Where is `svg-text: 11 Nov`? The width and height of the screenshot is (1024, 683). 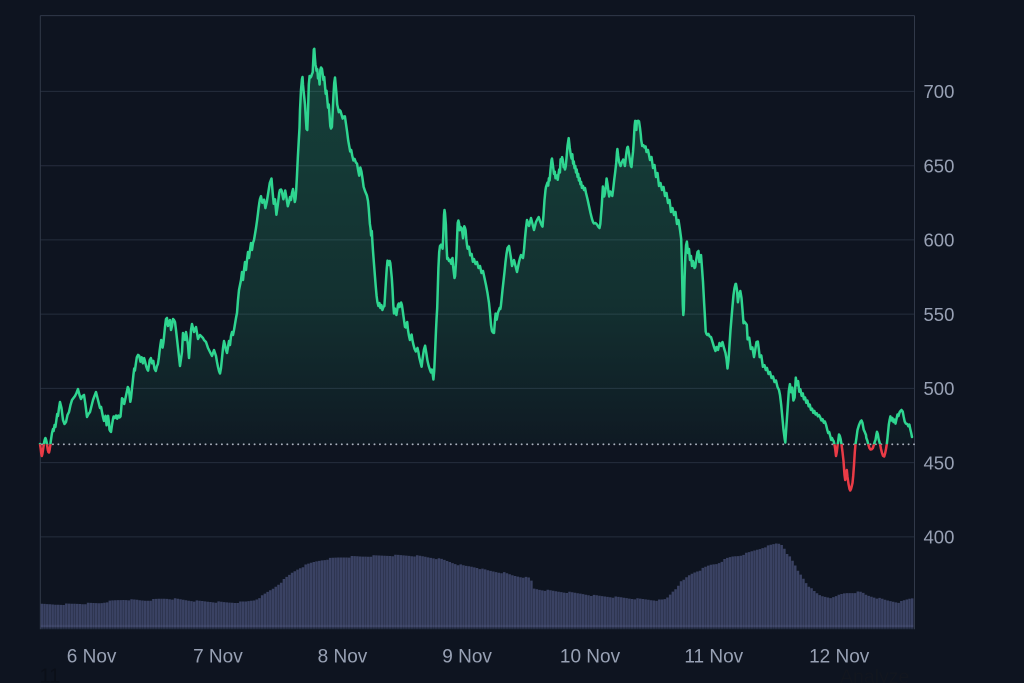 svg-text: 11 Nov is located at coordinates (713, 657).